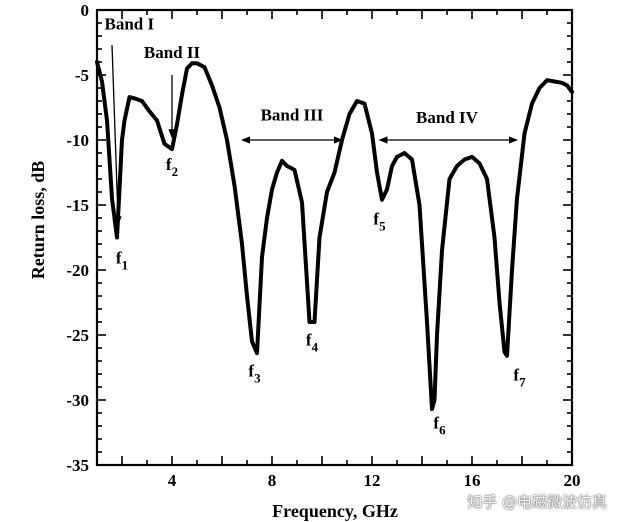 This screenshot has width=621, height=522. What do you see at coordinates (77, 465) in the screenshot?
I see `y-tick-label: -35` at bounding box center [77, 465].